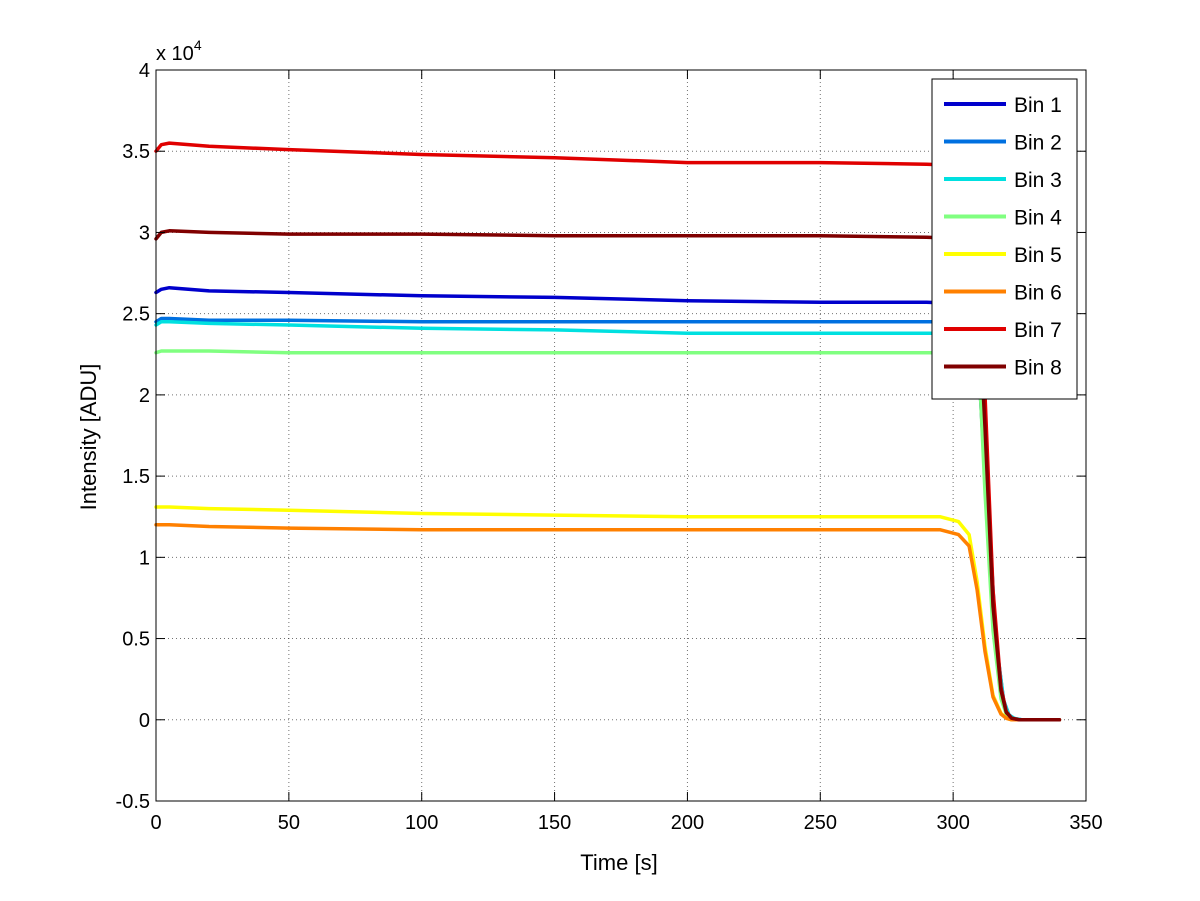  Describe the element at coordinates (421, 823) in the screenshot. I see `x-tick-label: 100` at that location.